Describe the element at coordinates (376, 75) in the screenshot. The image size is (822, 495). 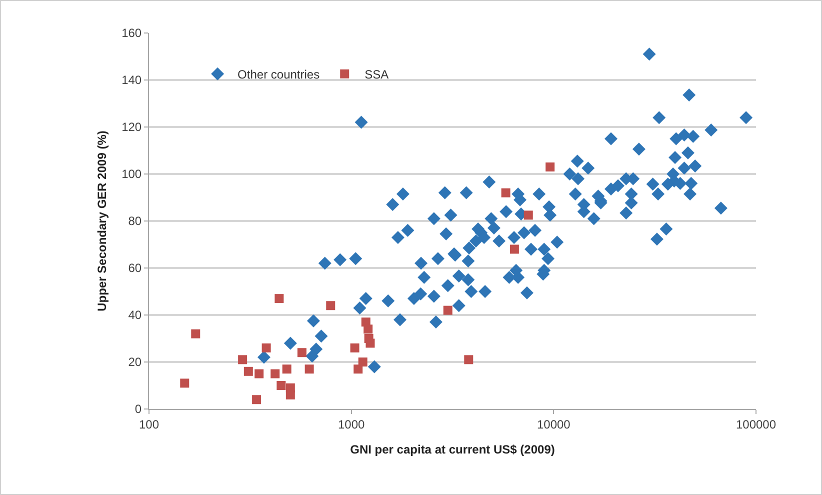
I see `legend-label: SSA` at that location.